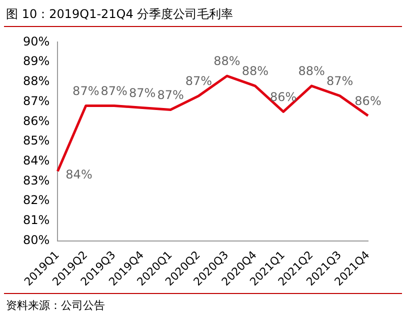 The width and height of the screenshot is (408, 320). What do you see at coordinates (36, 41) in the screenshot?
I see `y-tick-label: 90%` at bounding box center [36, 41].